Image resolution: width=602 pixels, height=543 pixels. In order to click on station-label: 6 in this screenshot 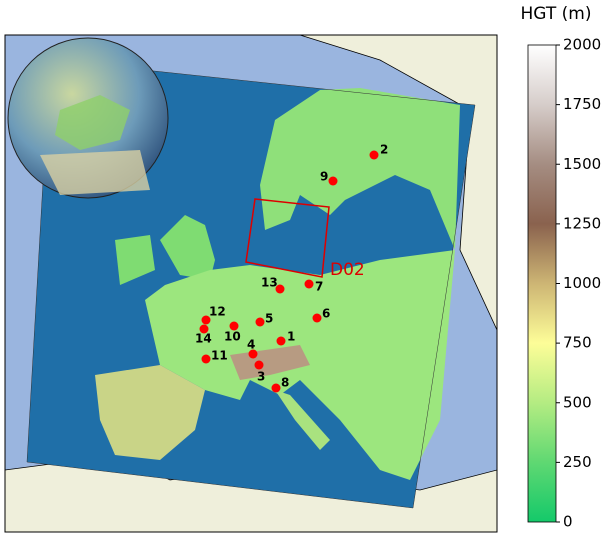, I will do `click(326, 314)`.